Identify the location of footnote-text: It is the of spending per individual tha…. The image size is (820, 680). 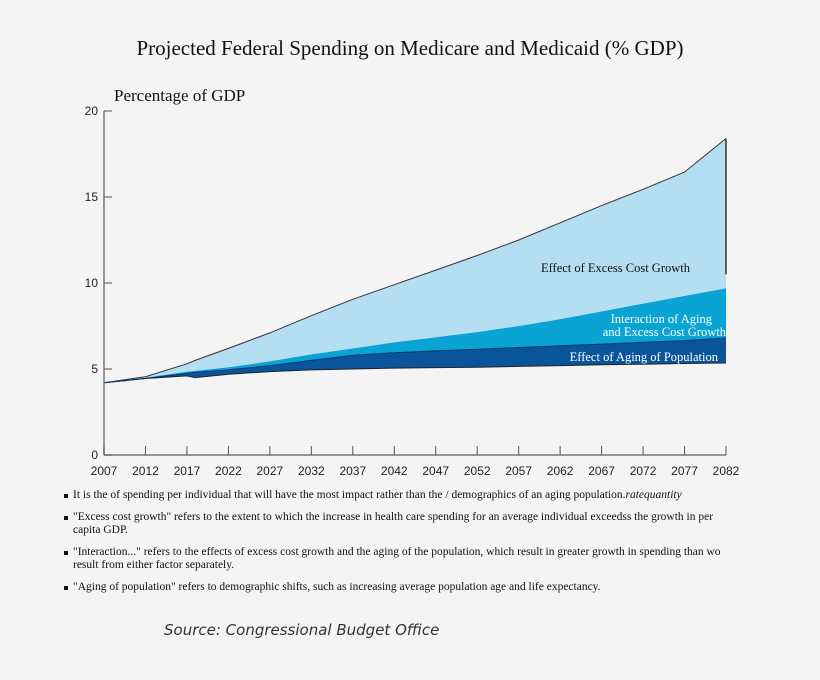
(349, 495).